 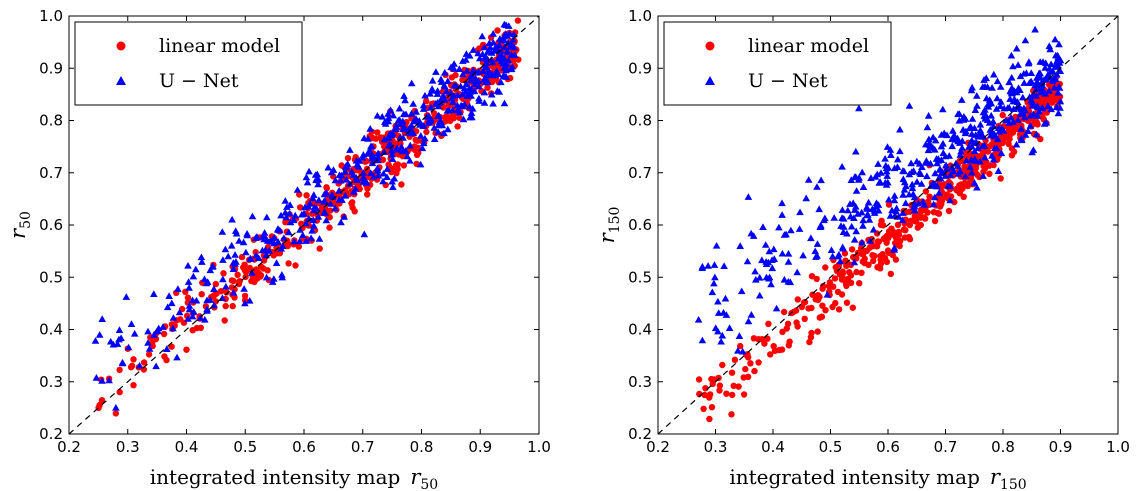 I want to click on y-tick-label: 0.2, so click(x=51, y=434).